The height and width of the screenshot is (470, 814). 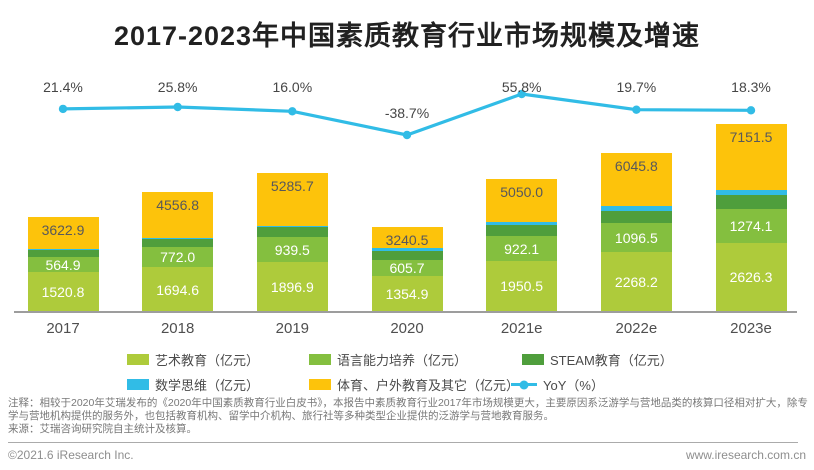 I want to click on bar-segment-sports-2019, so click(x=292, y=199).